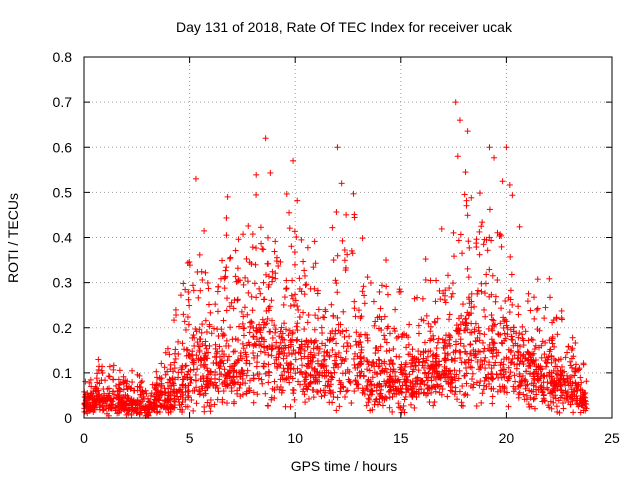  Describe the element at coordinates (612, 438) in the screenshot. I see `x-tick-label: 25` at that location.